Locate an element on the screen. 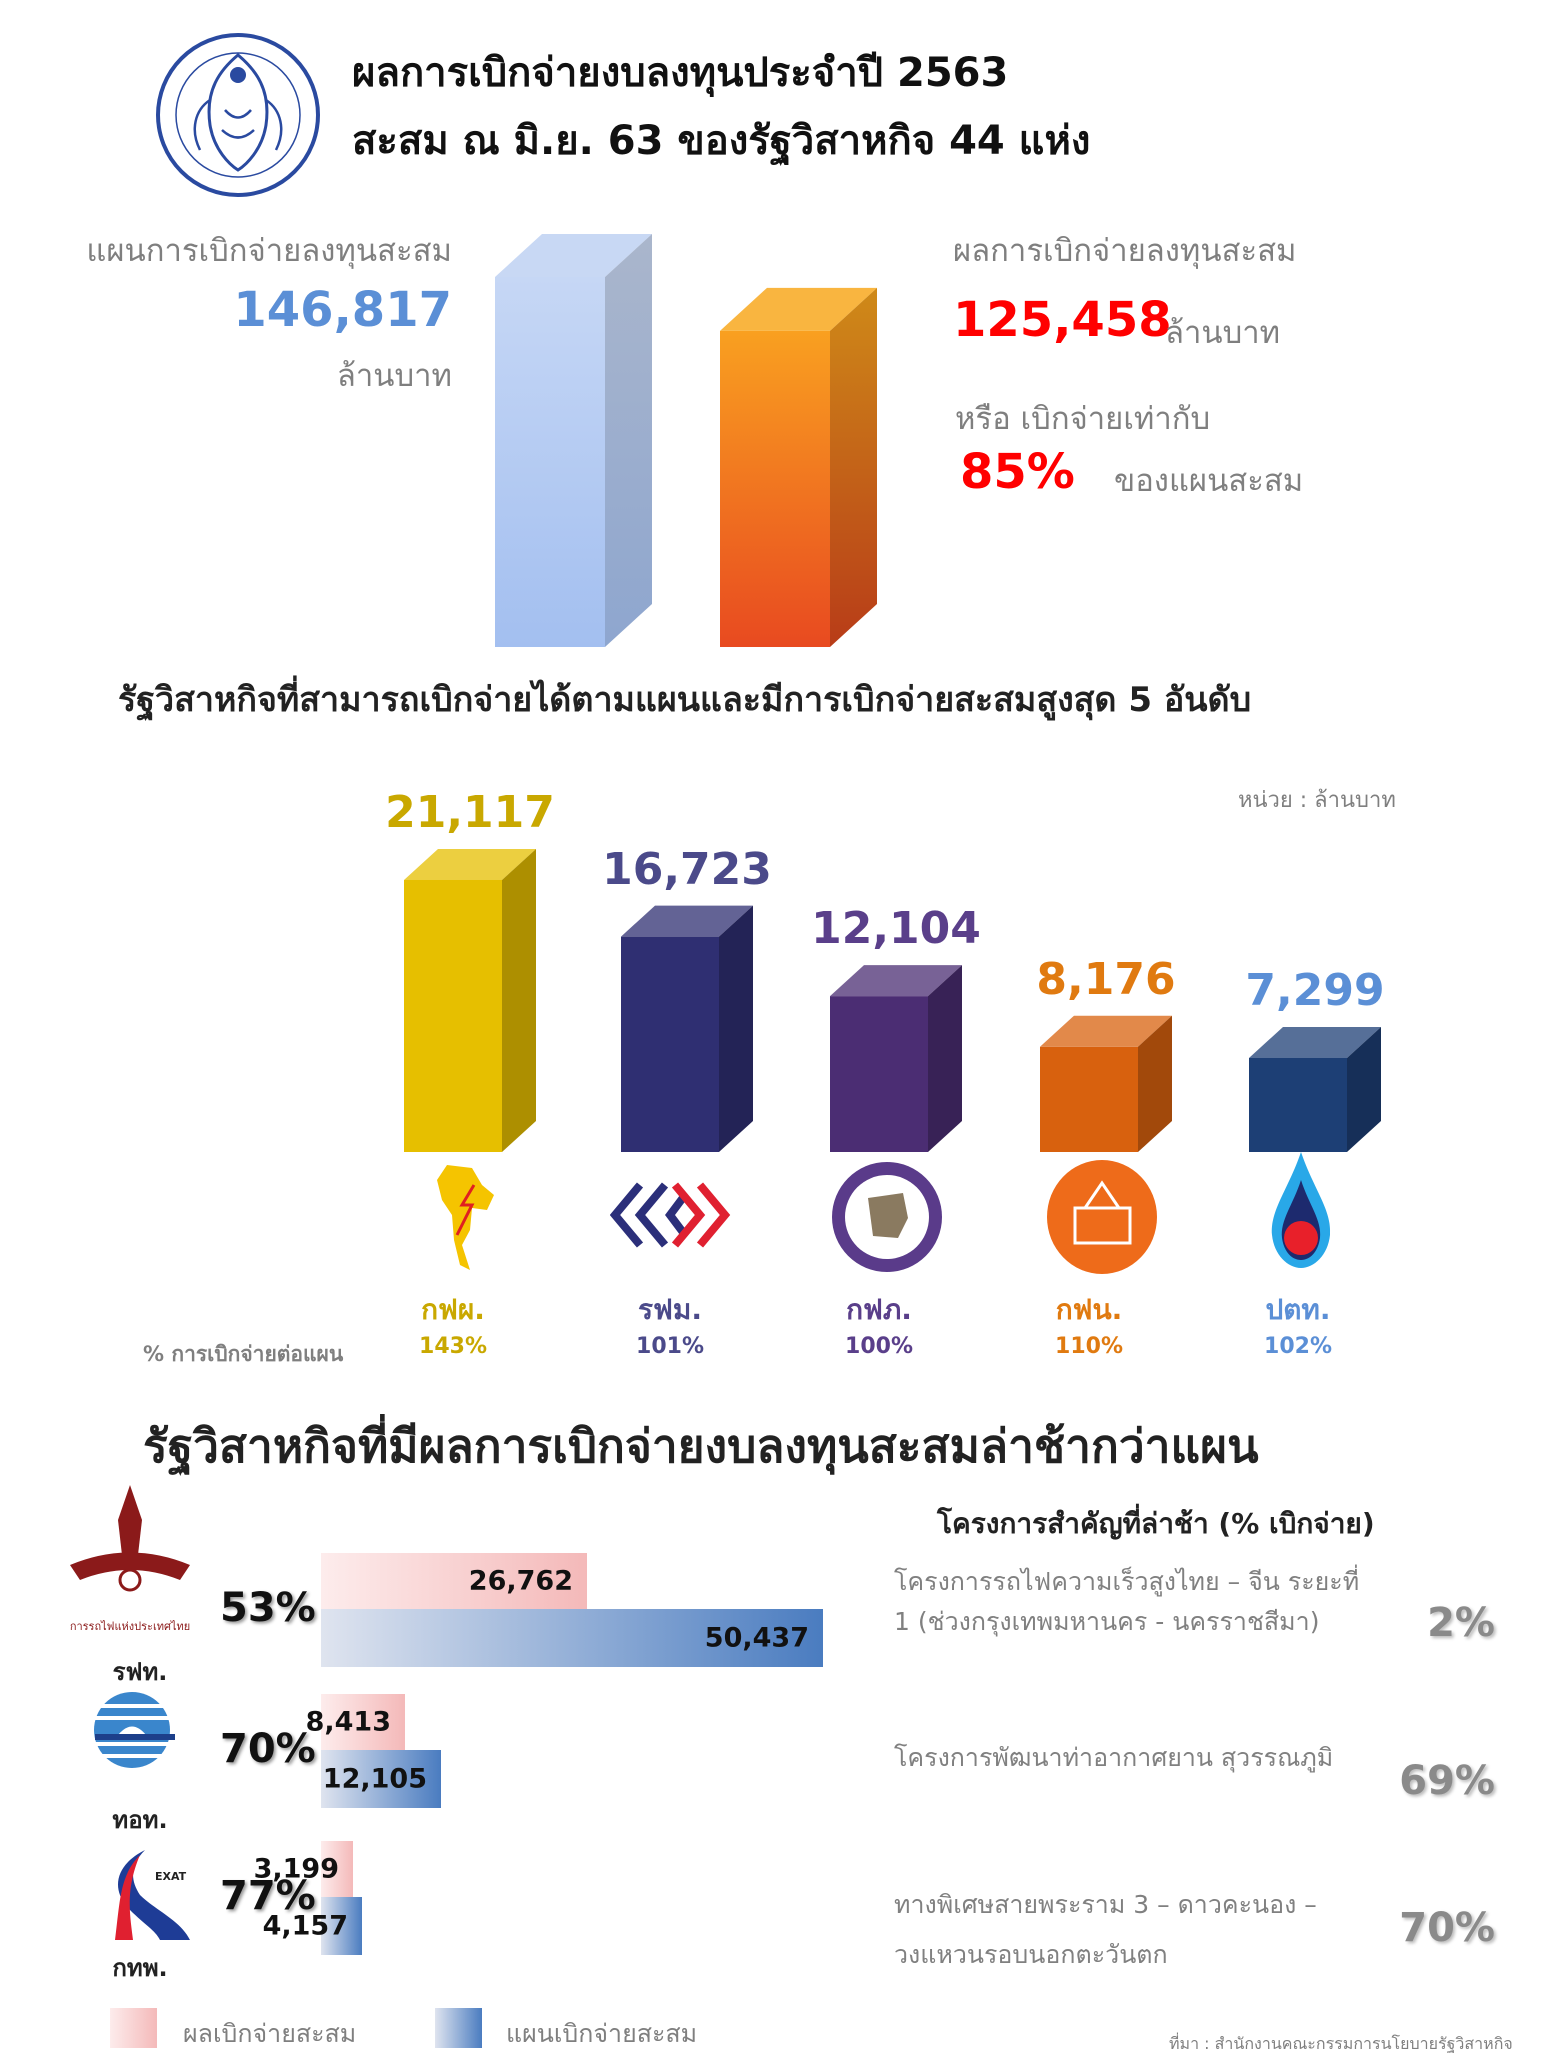  actual-total-bar-side is located at coordinates (853, 467).